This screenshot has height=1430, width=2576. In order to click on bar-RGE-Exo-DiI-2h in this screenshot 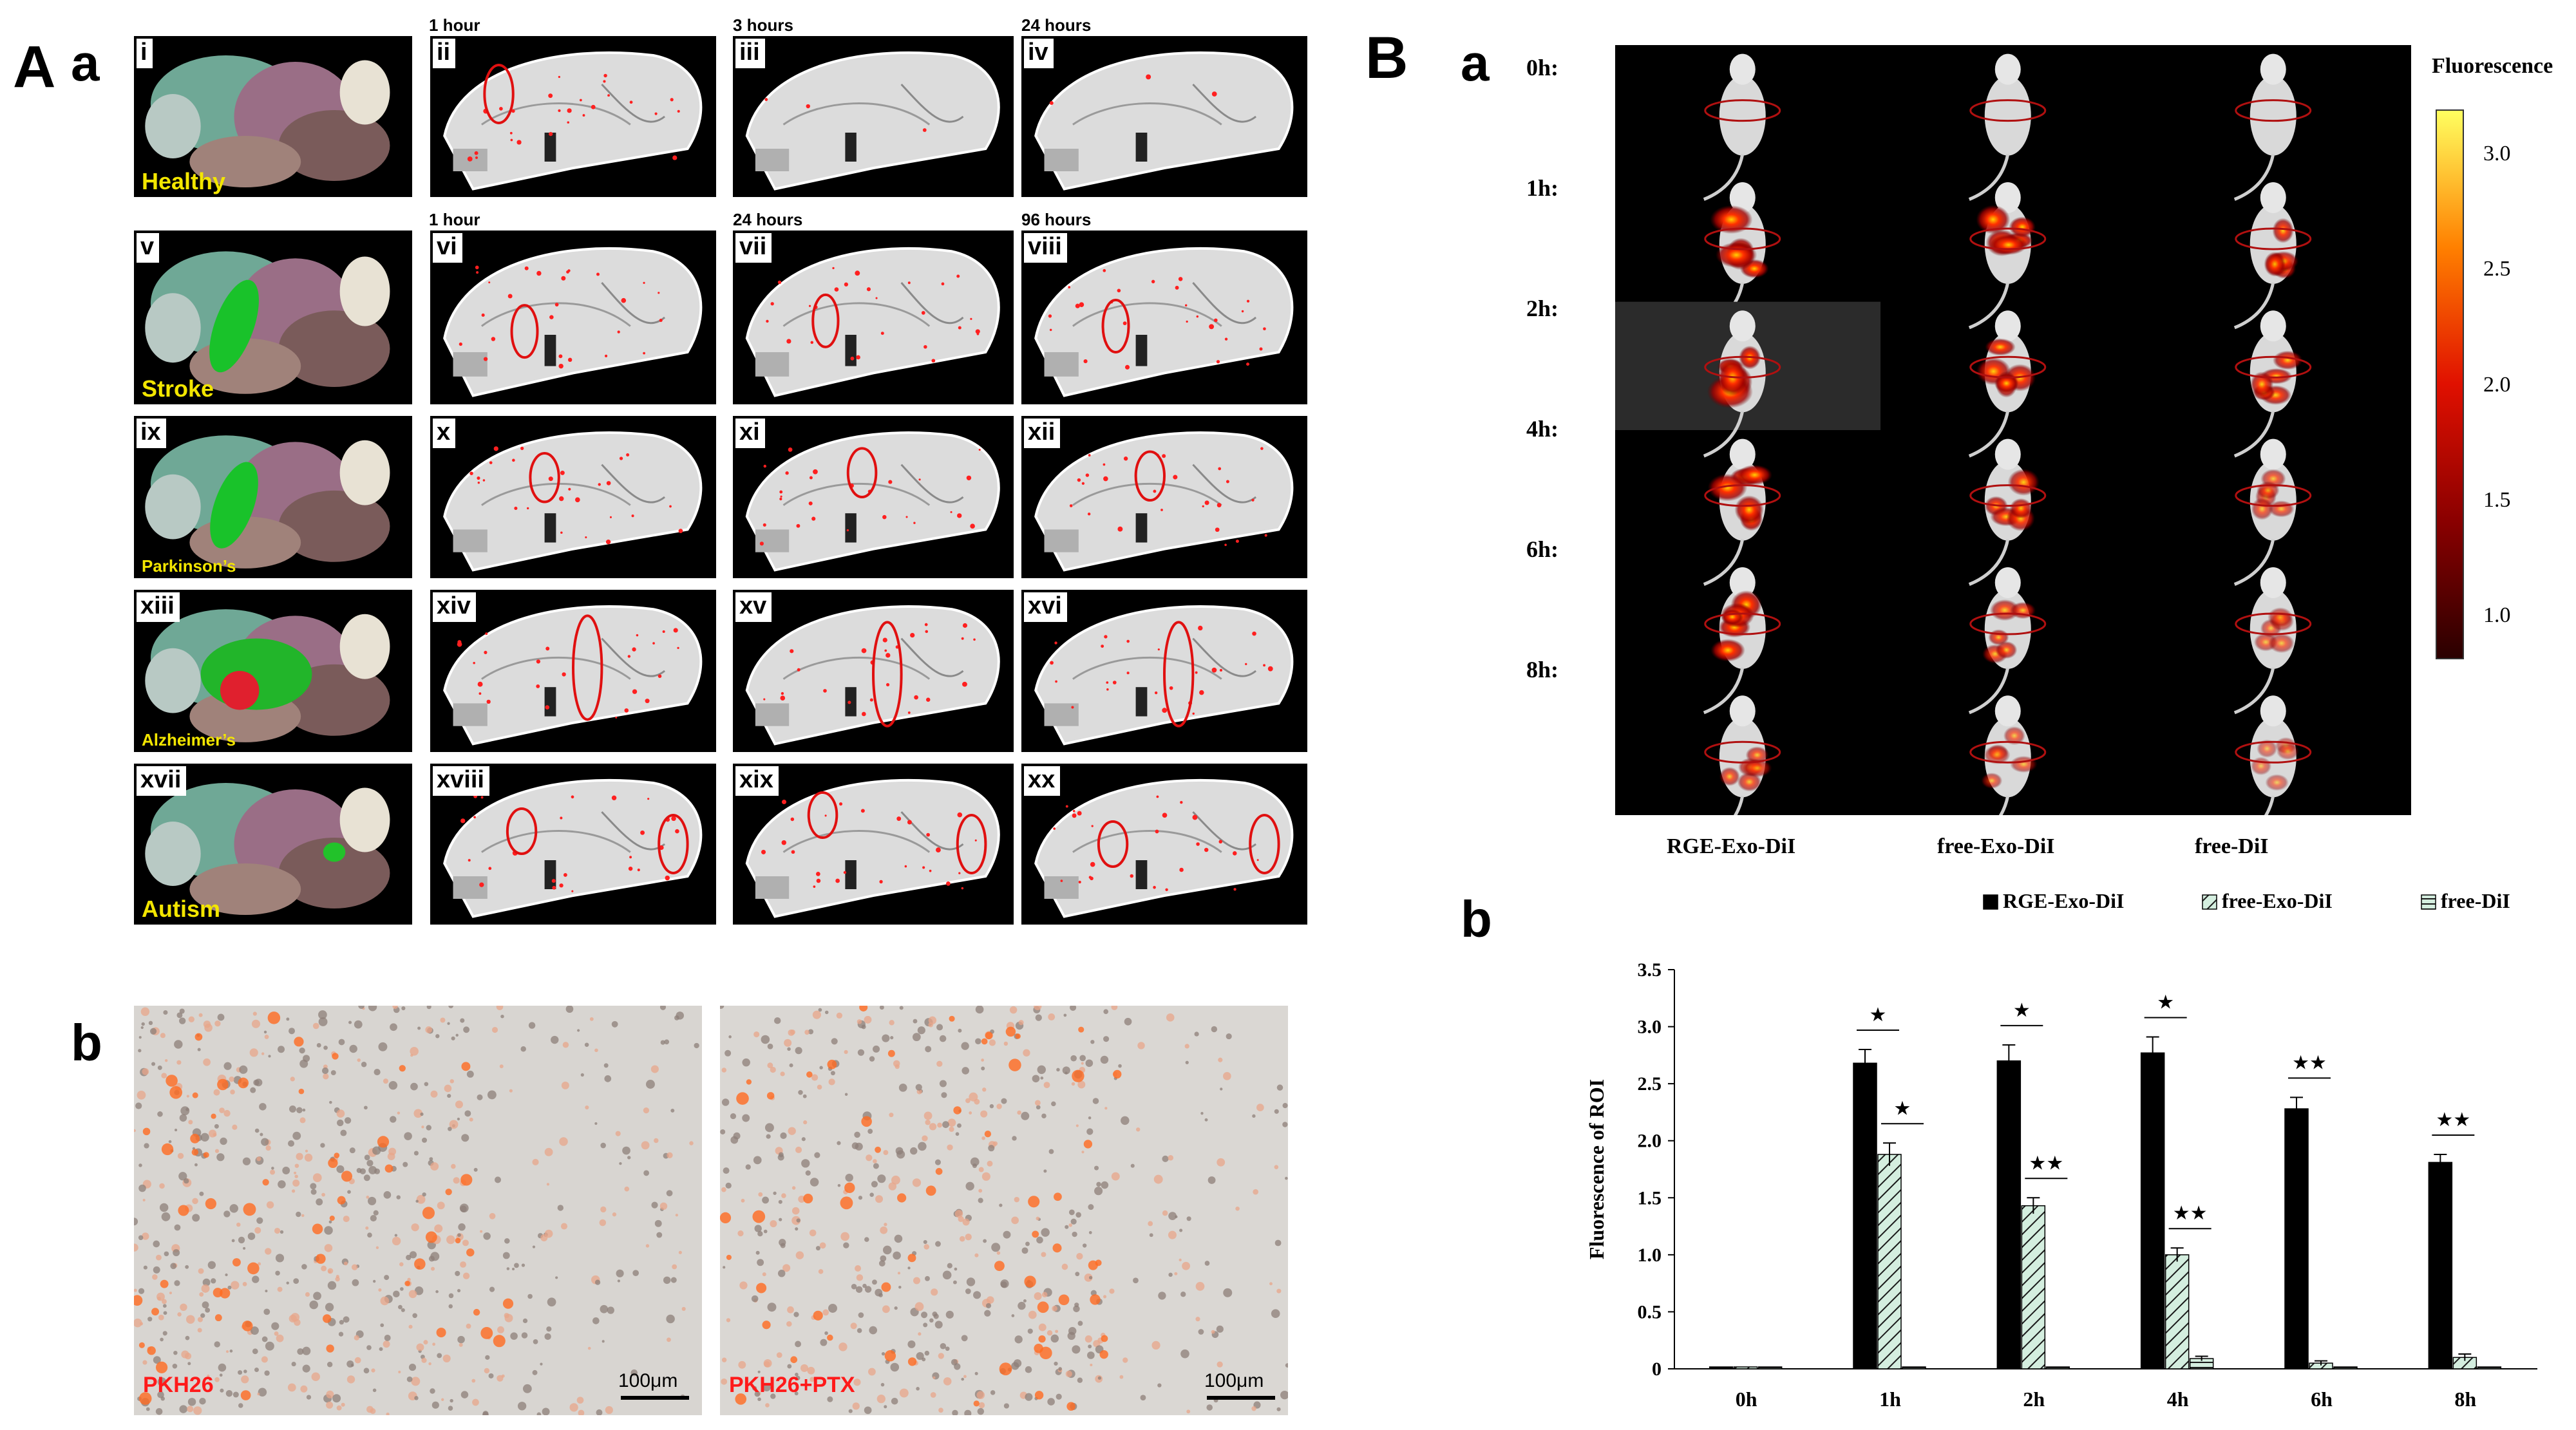, I will do `click(2009, 1214)`.